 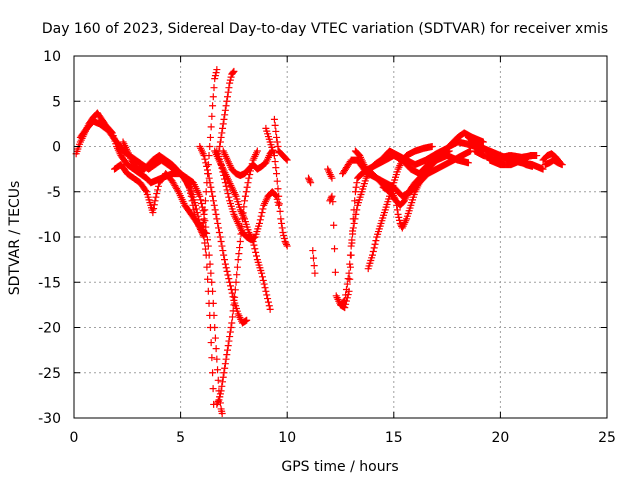 What do you see at coordinates (394, 438) in the screenshot?
I see `x-tick-label: 15` at bounding box center [394, 438].